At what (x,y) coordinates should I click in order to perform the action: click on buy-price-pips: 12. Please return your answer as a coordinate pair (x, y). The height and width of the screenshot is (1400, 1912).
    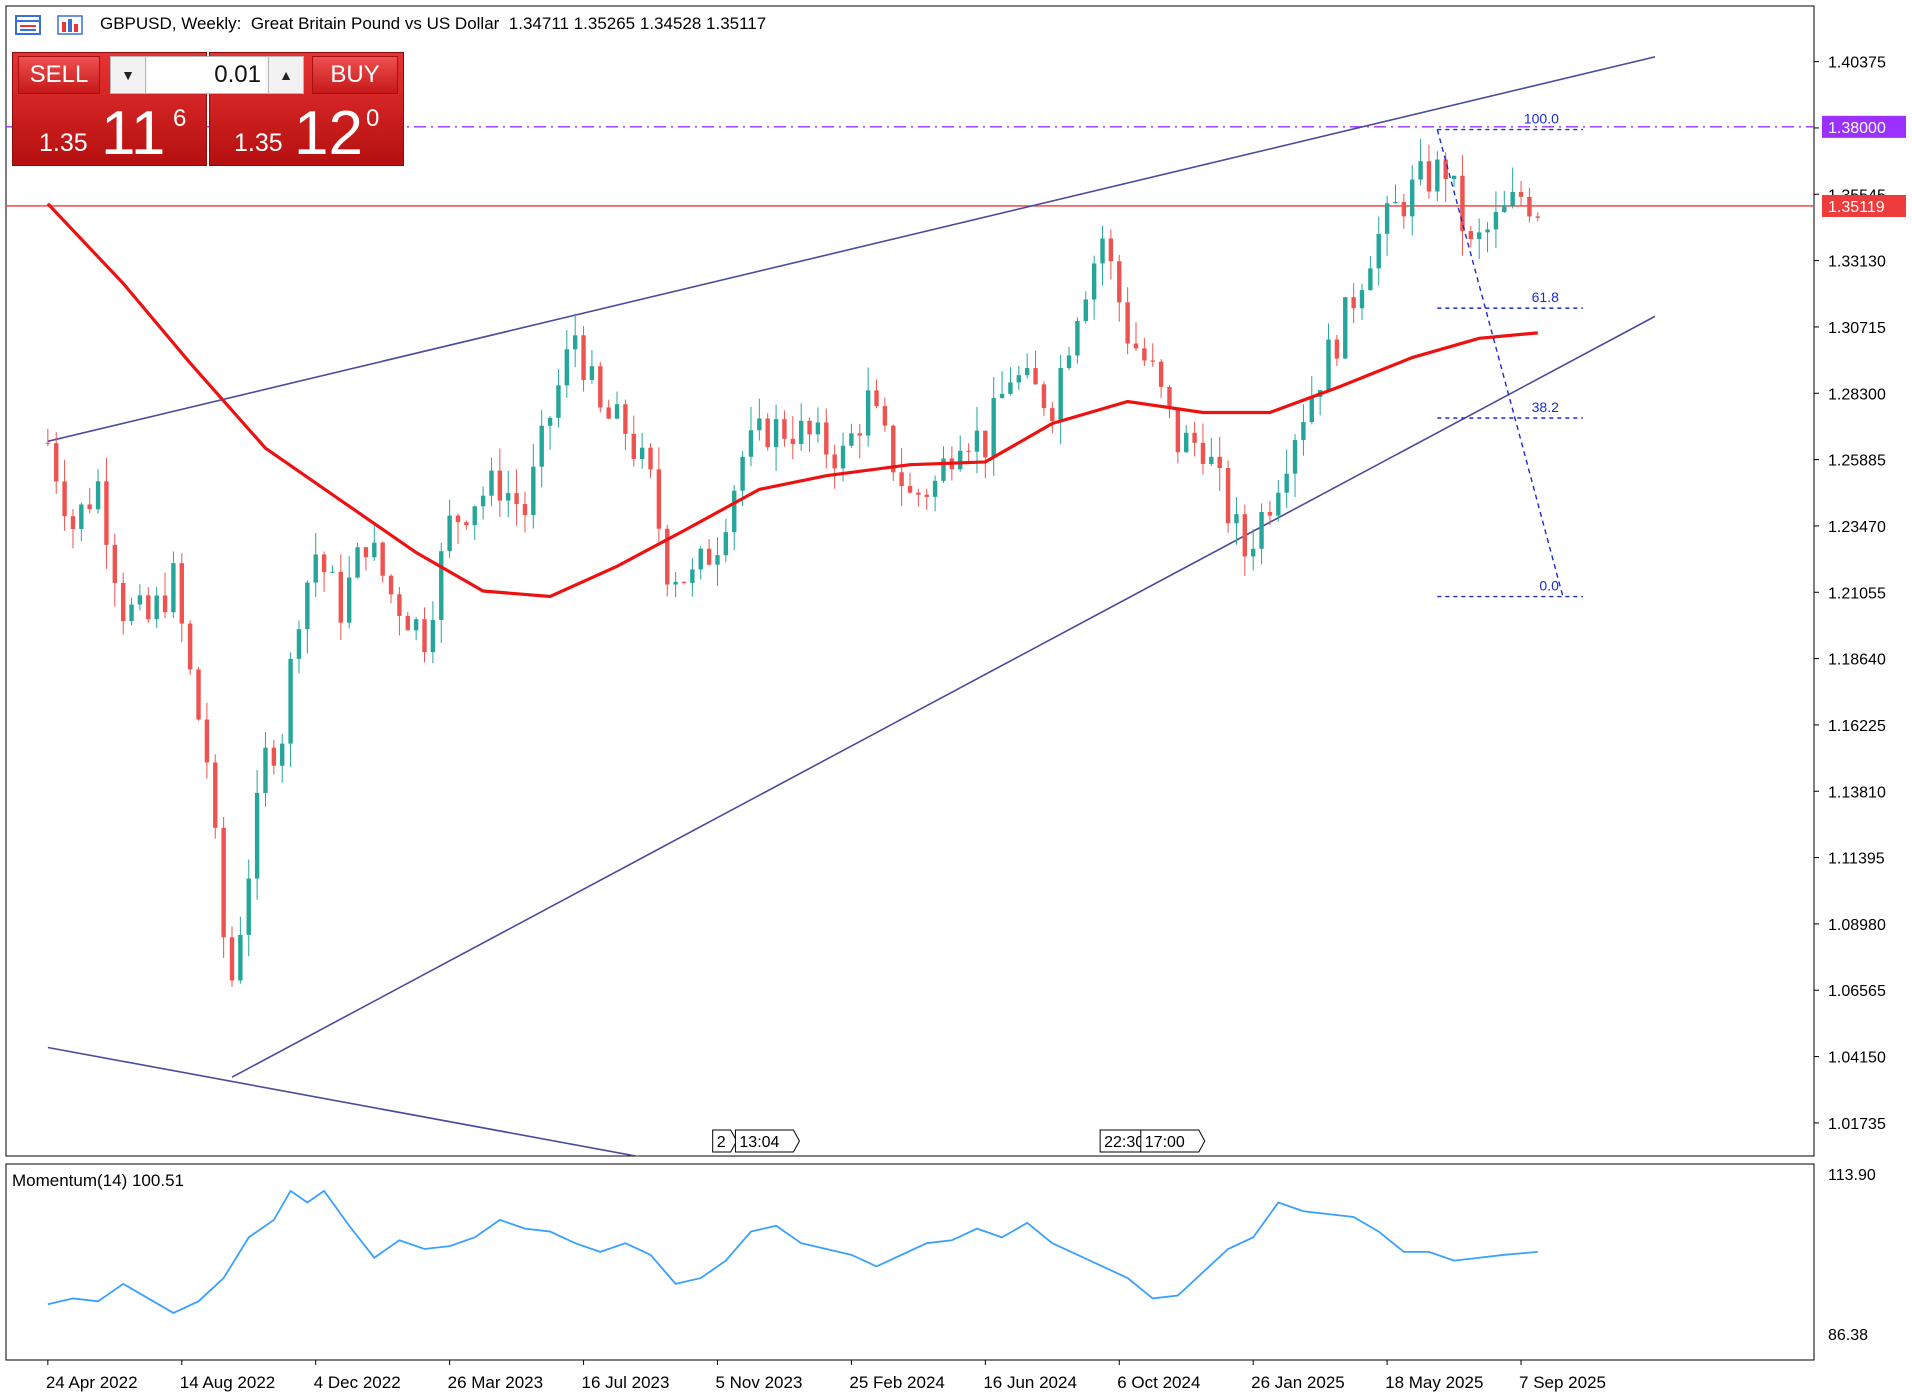
    Looking at the image, I should click on (328, 133).